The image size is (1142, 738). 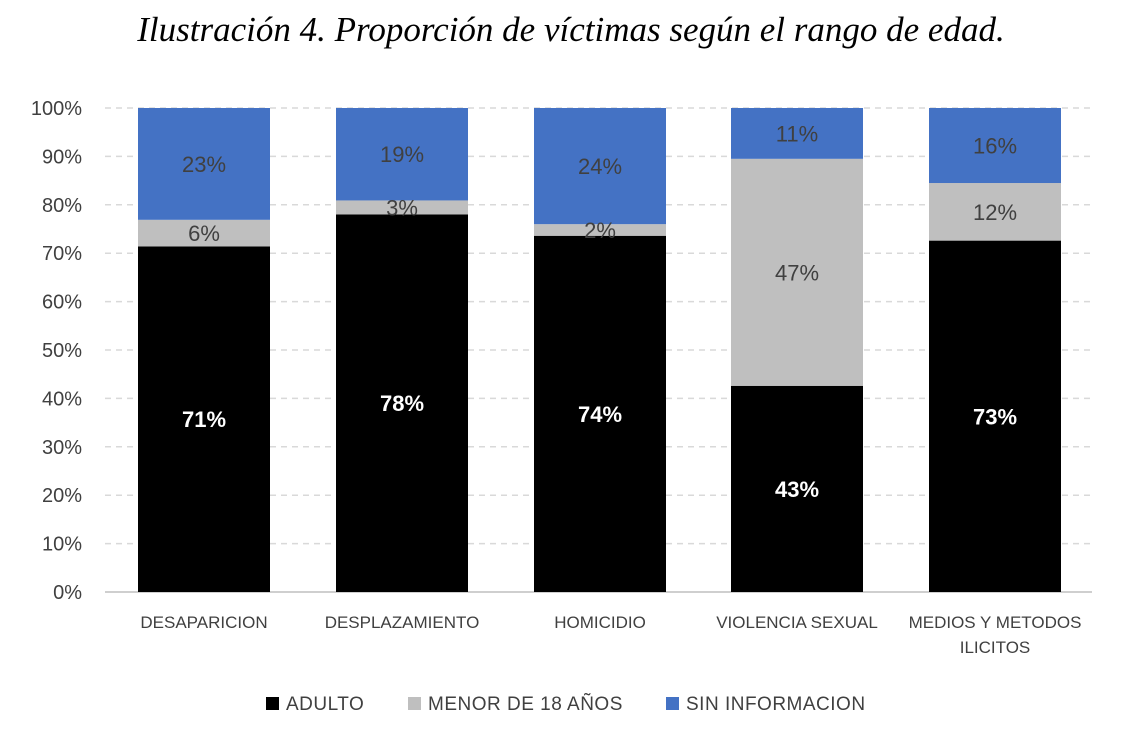 I want to click on x-category-label: ILICITOS, so click(x=995, y=647).